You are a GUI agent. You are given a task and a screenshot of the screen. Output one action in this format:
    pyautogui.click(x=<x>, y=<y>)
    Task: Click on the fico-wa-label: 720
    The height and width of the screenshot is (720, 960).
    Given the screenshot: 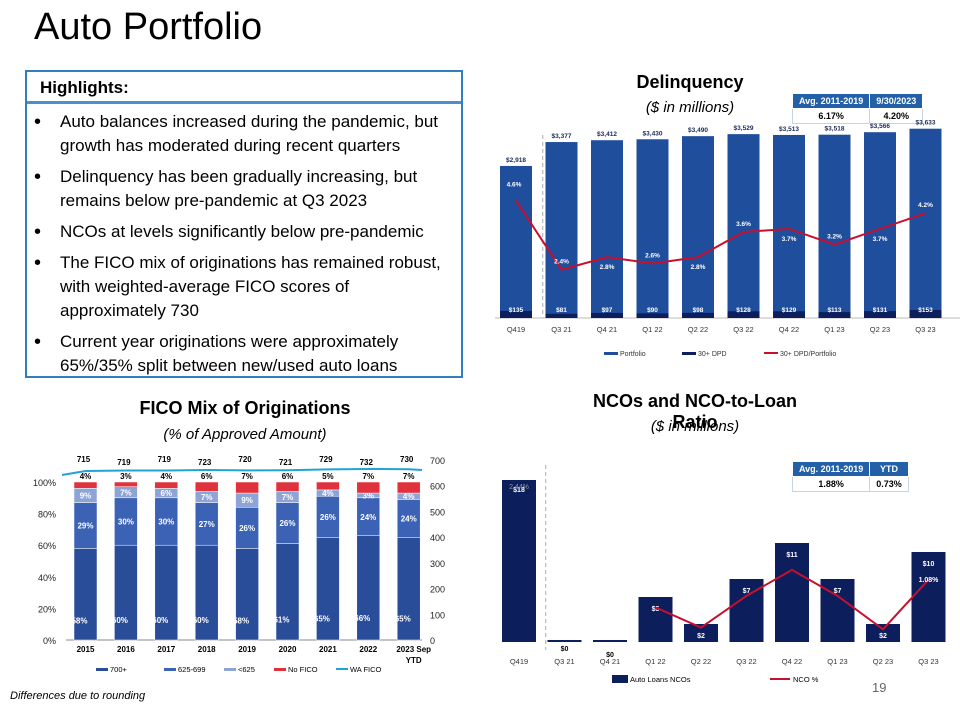 What is the action you would take?
    pyautogui.click(x=245, y=459)
    